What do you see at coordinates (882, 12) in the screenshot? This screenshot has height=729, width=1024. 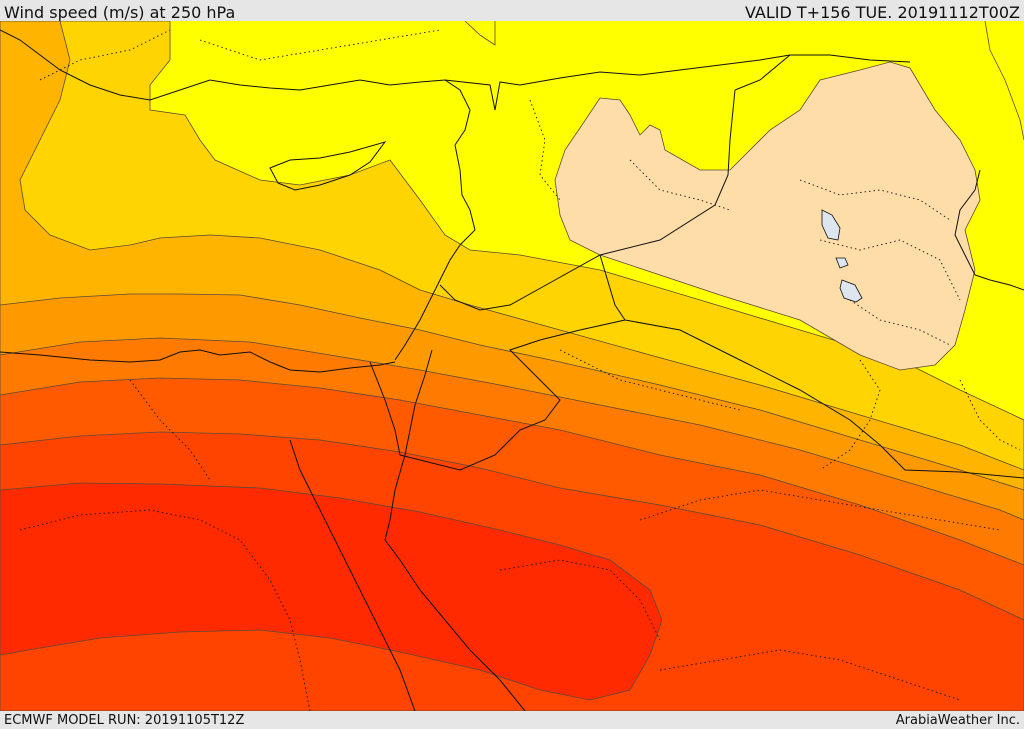 I see `valid-time: VALID T+156 TUE. 20191112T00Z` at bounding box center [882, 12].